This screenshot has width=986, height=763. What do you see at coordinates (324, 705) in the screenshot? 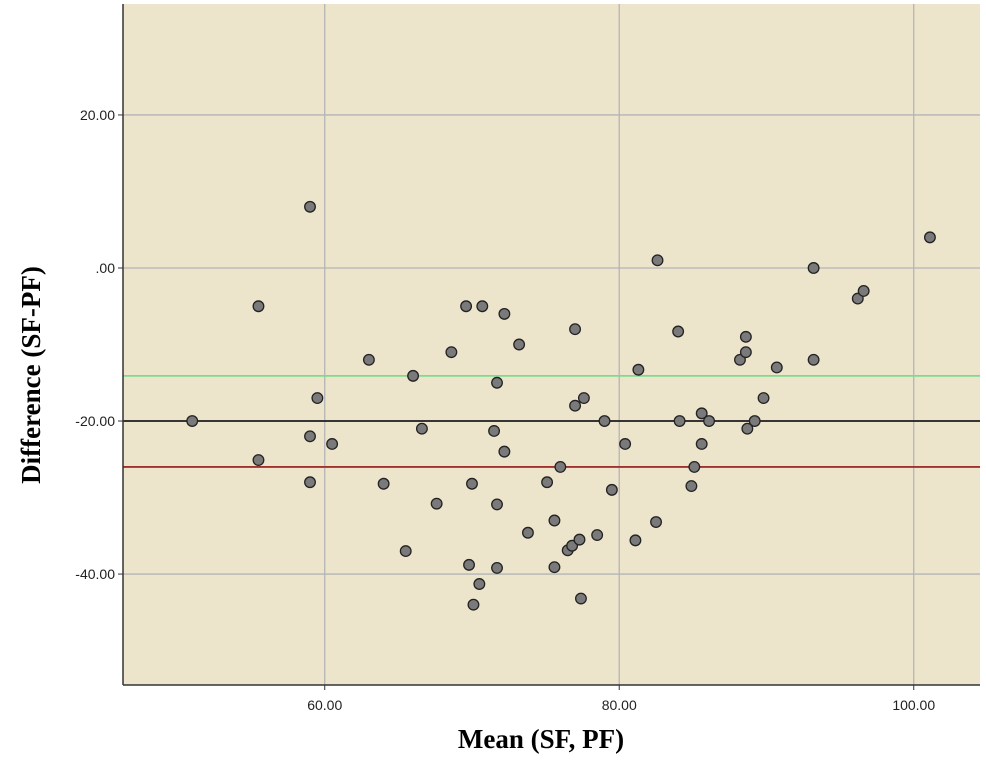
I see `x-tick-label: 60.00` at bounding box center [324, 705].